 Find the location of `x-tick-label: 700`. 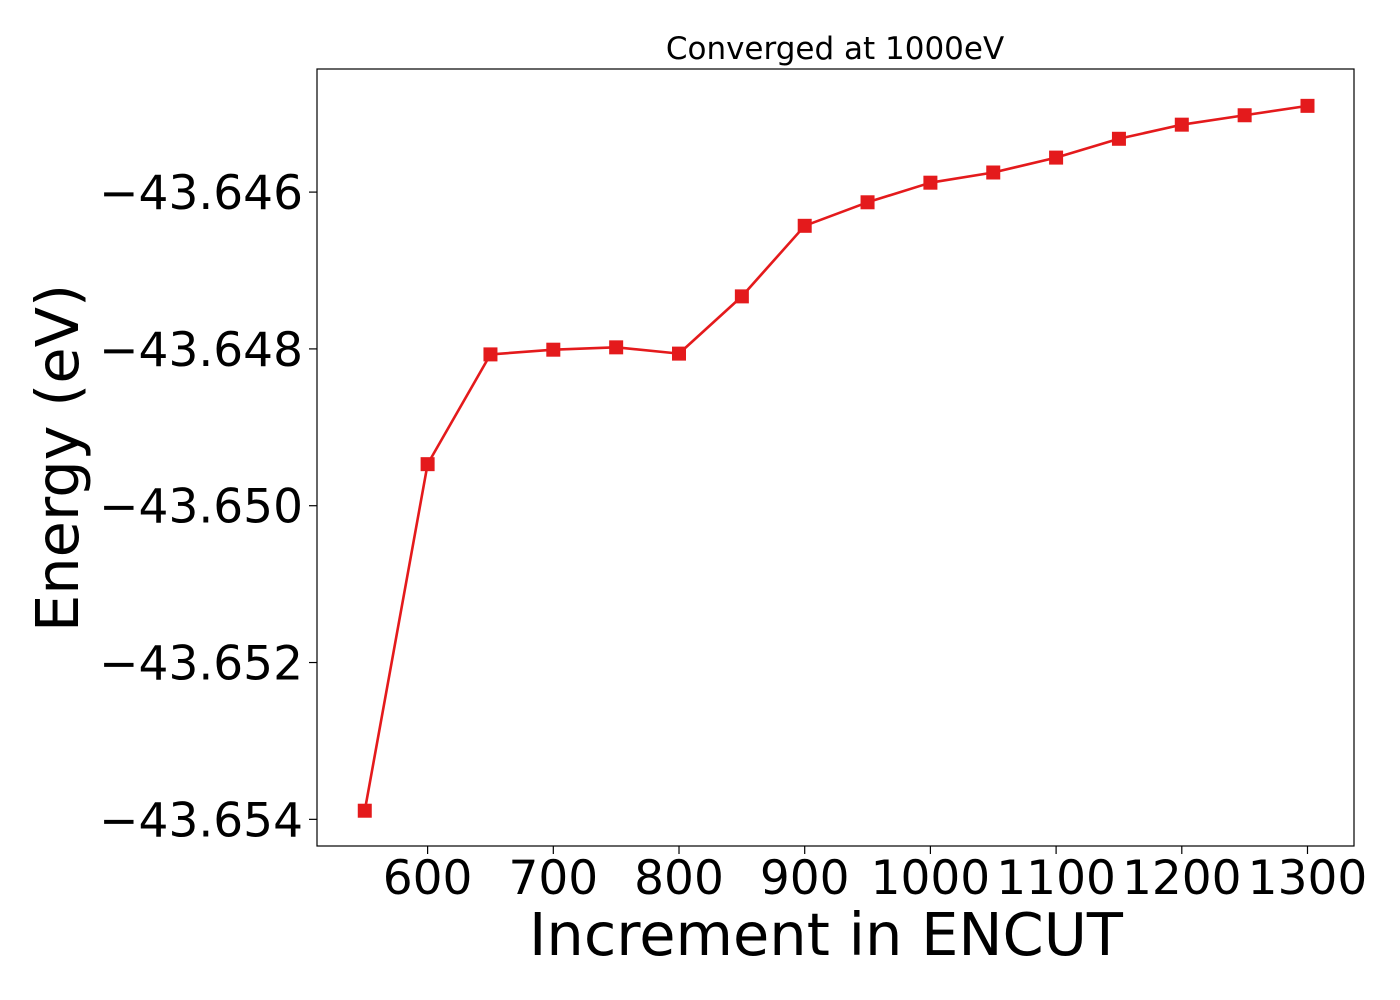

x-tick-label: 700 is located at coordinates (553, 878).